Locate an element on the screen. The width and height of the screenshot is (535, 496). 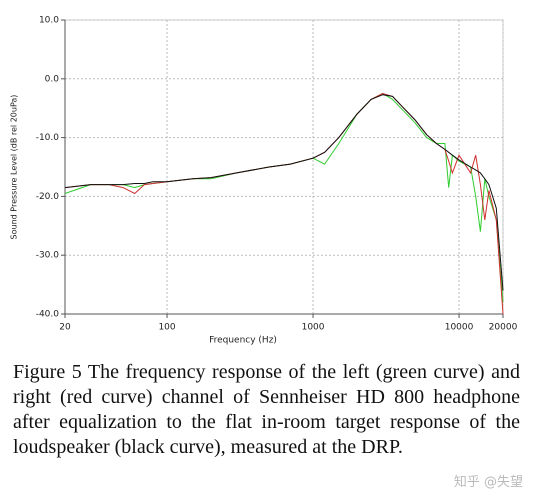
x-tick-label: 10000 is located at coordinates (459, 328).